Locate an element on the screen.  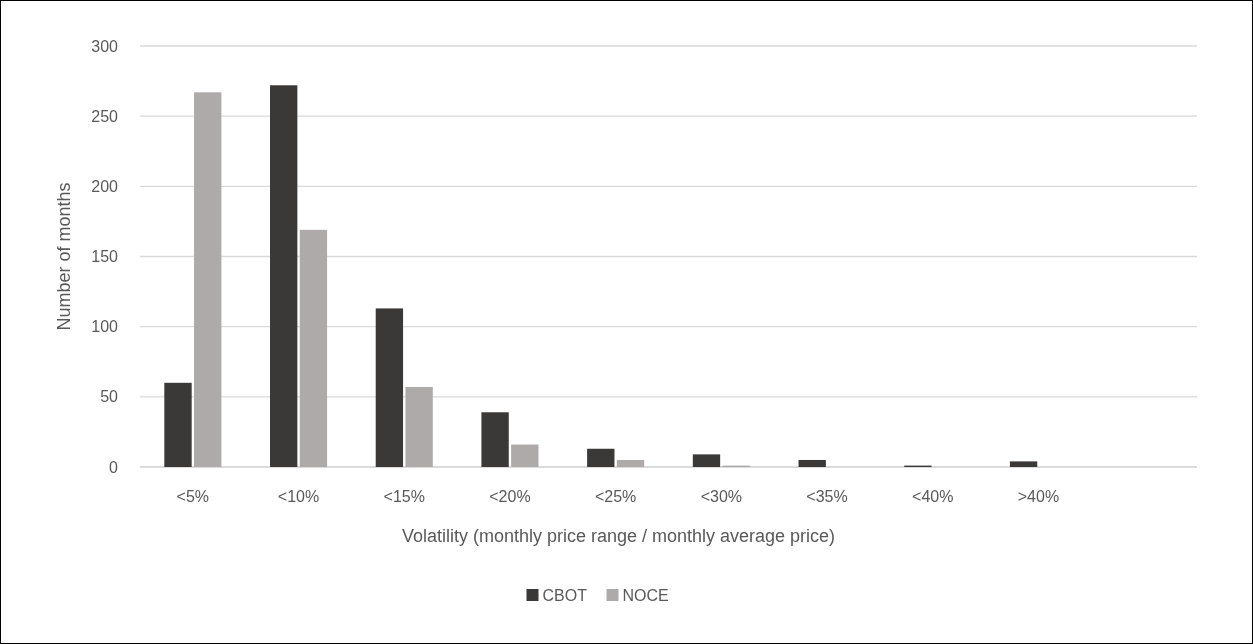
y-tick-label: 250 is located at coordinates (105, 116).